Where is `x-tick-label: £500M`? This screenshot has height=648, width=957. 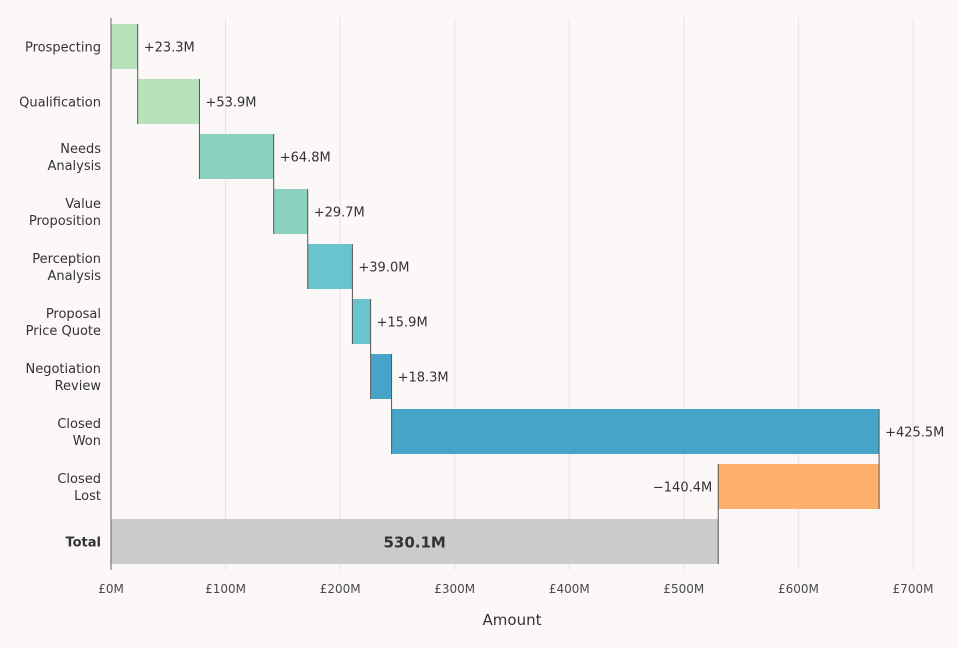 x-tick-label: £500M is located at coordinates (683, 589).